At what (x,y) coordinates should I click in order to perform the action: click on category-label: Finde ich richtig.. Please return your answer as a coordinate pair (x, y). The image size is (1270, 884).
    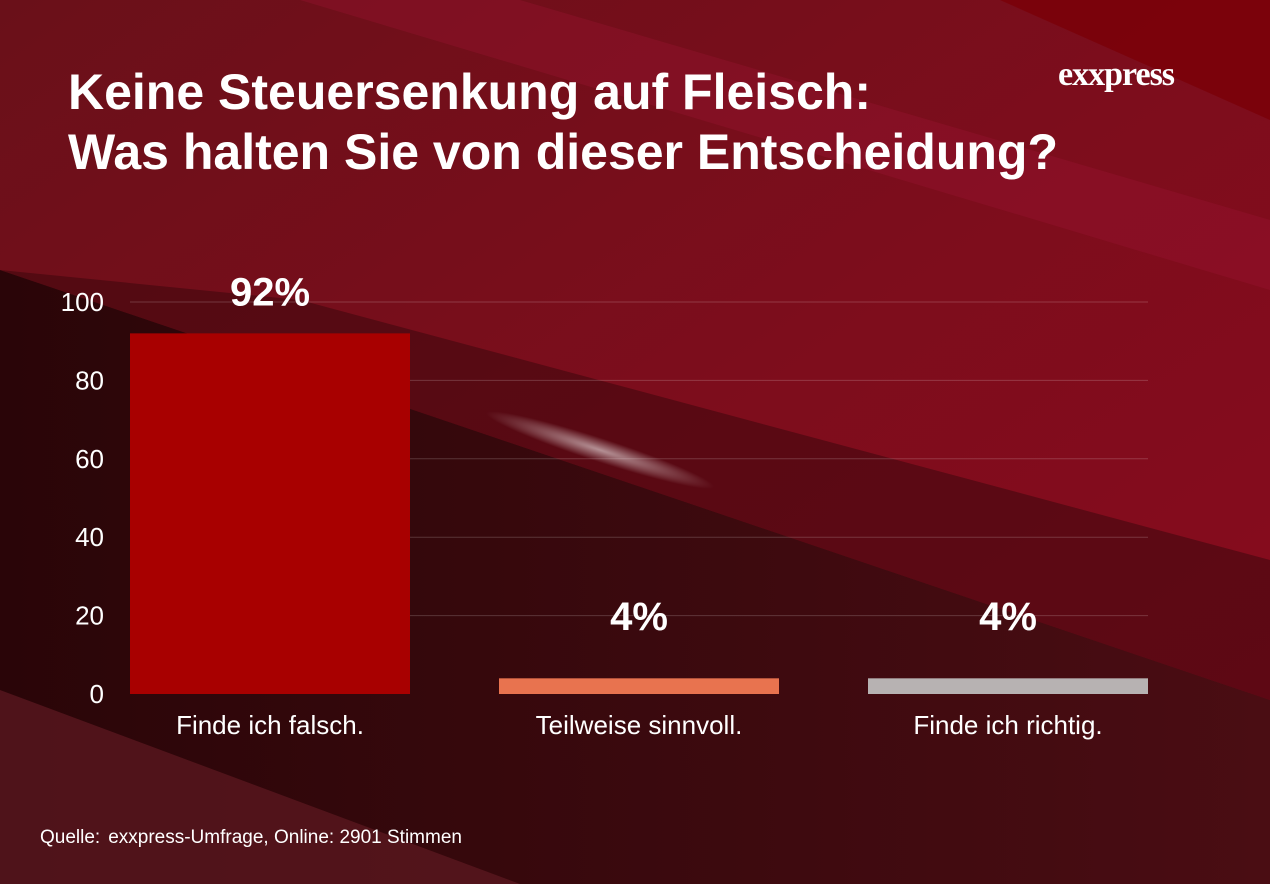
    Looking at the image, I should click on (1007, 725).